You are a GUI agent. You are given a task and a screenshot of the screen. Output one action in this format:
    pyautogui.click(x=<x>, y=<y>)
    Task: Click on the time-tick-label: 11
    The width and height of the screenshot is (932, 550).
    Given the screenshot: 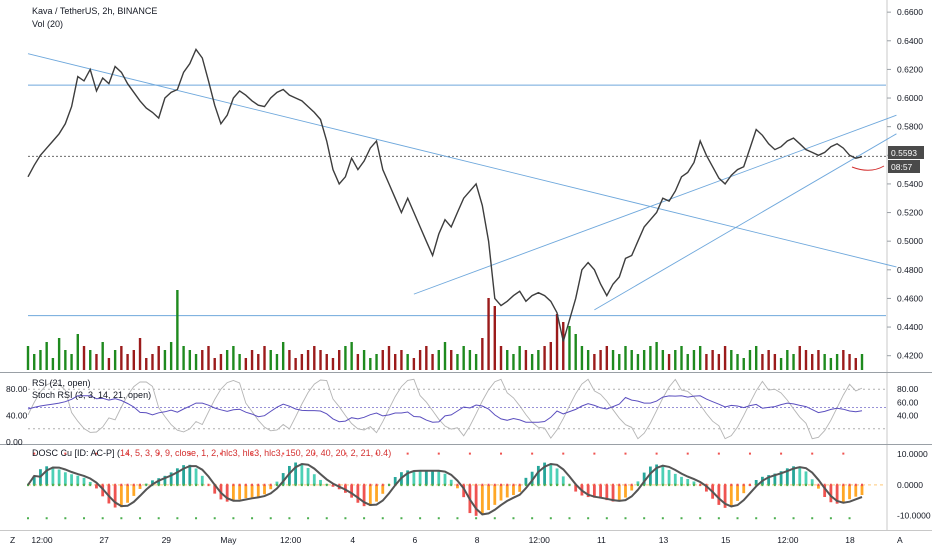 What is the action you would take?
    pyautogui.click(x=601, y=540)
    